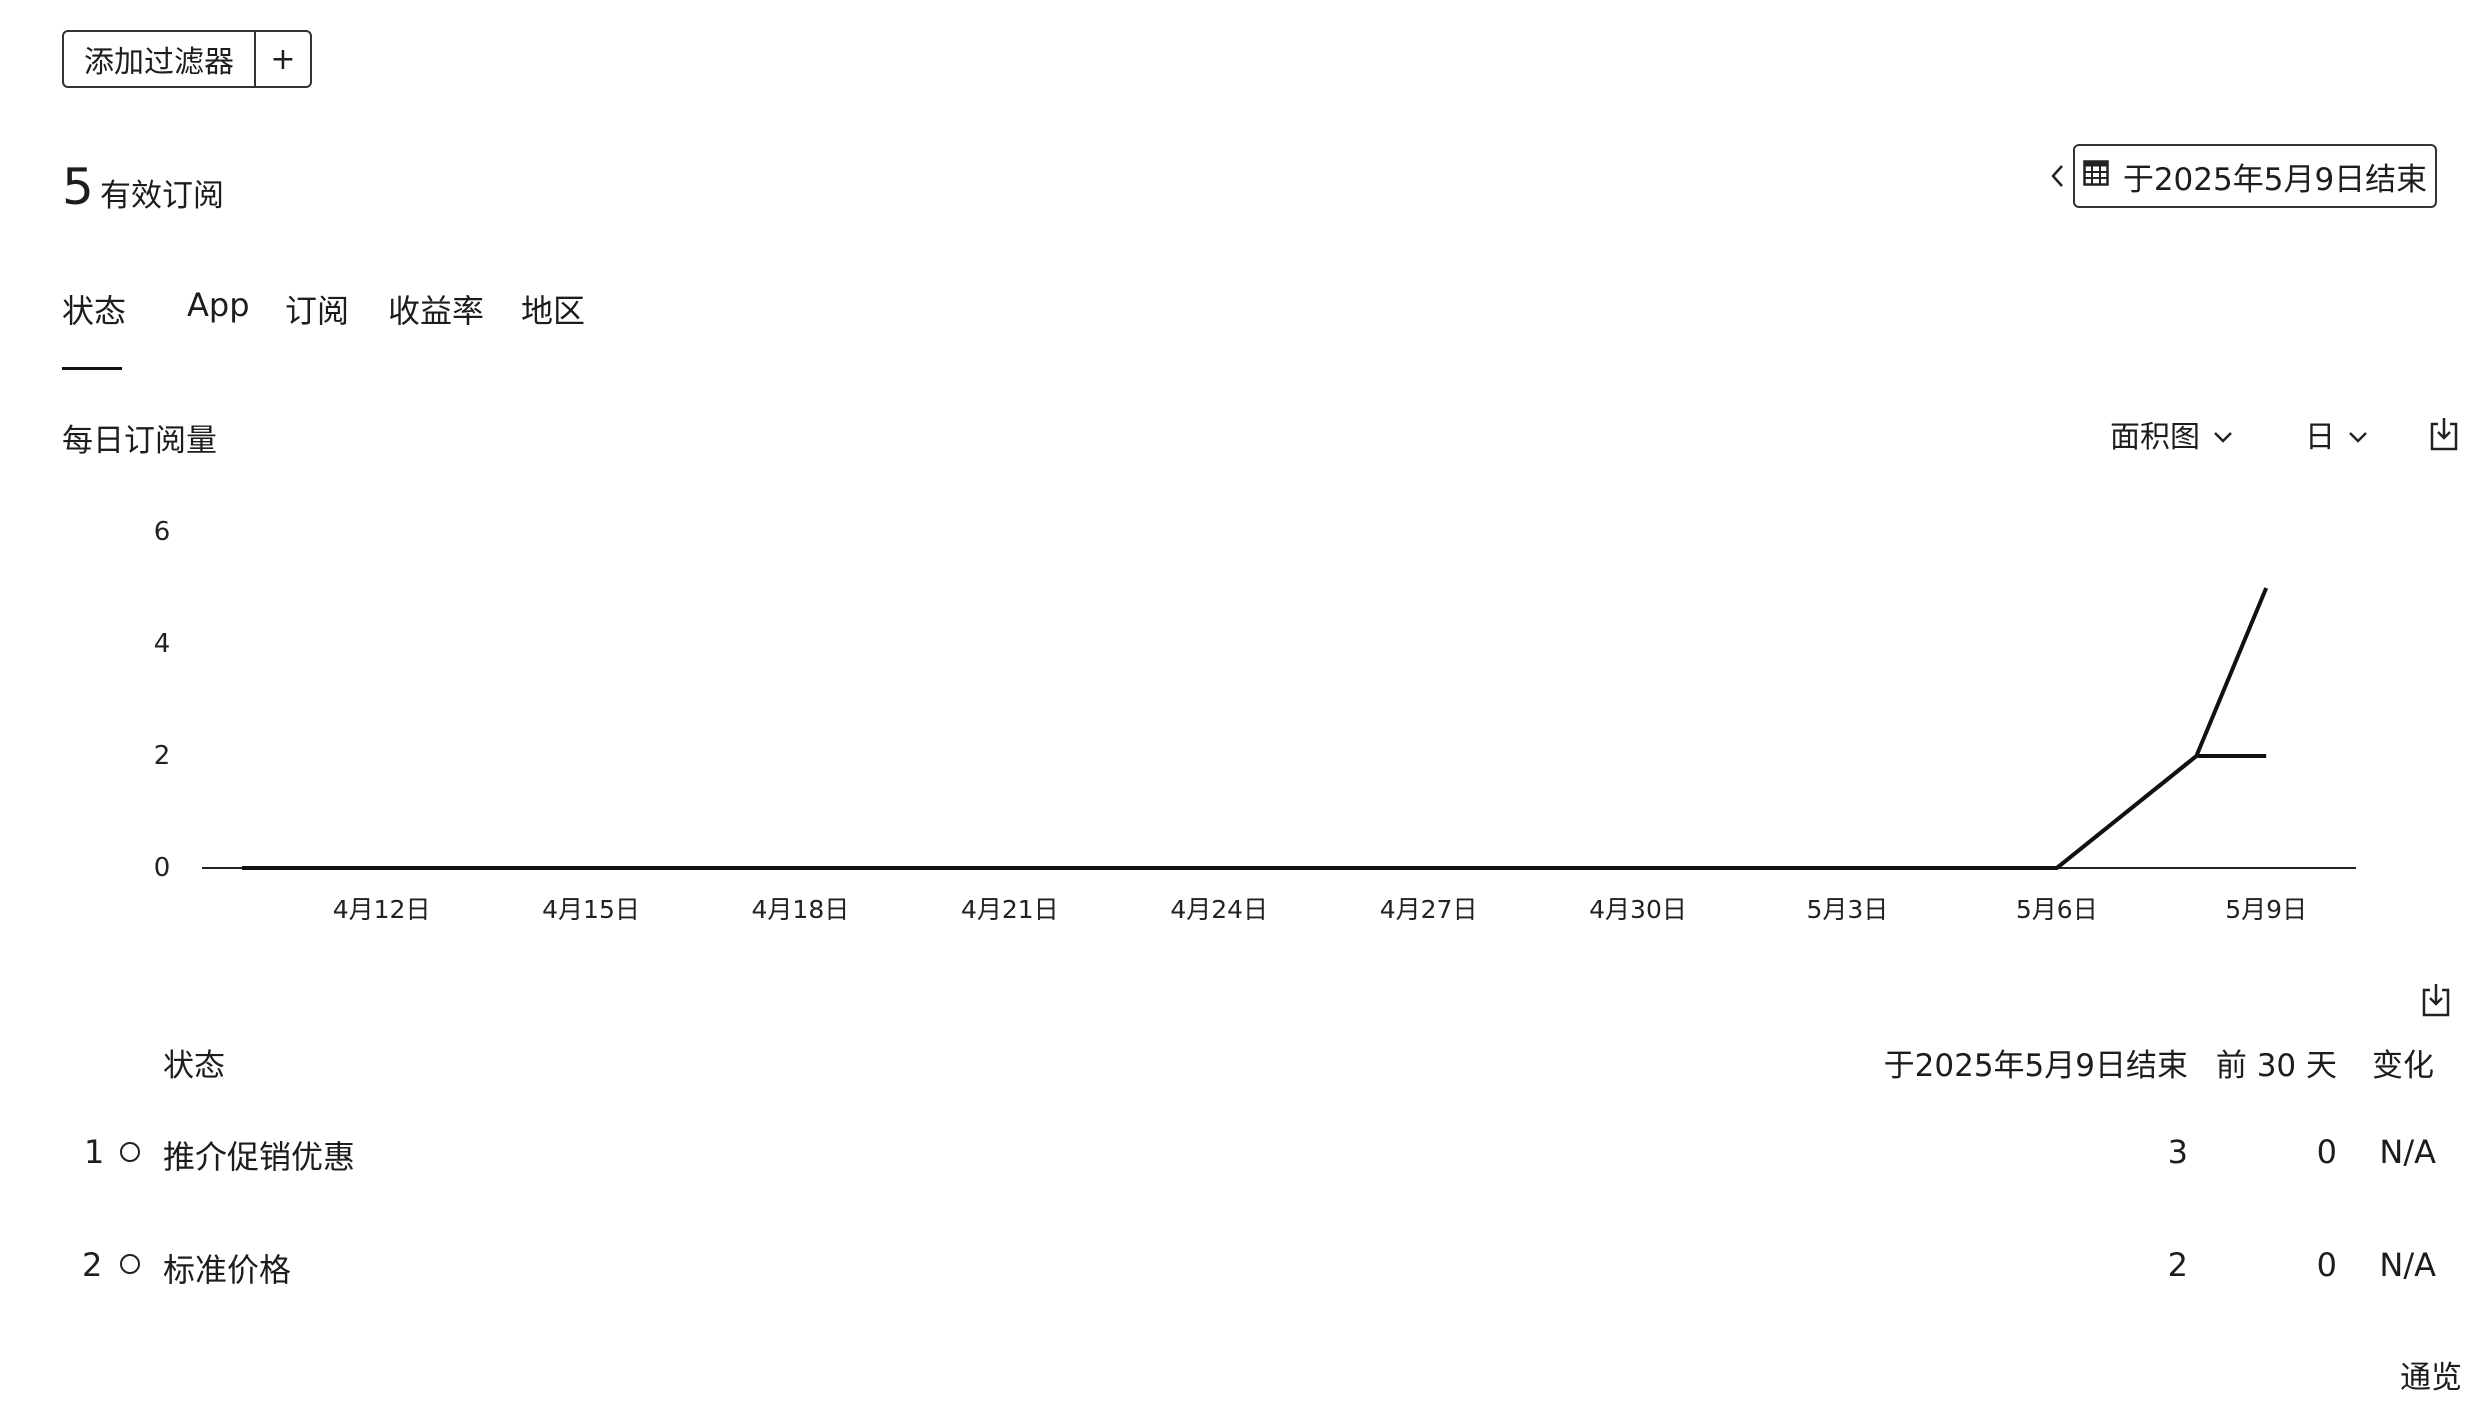  Describe the element at coordinates (2276, 1066) in the screenshot. I see `column-header-previous: 前 30 天` at that location.